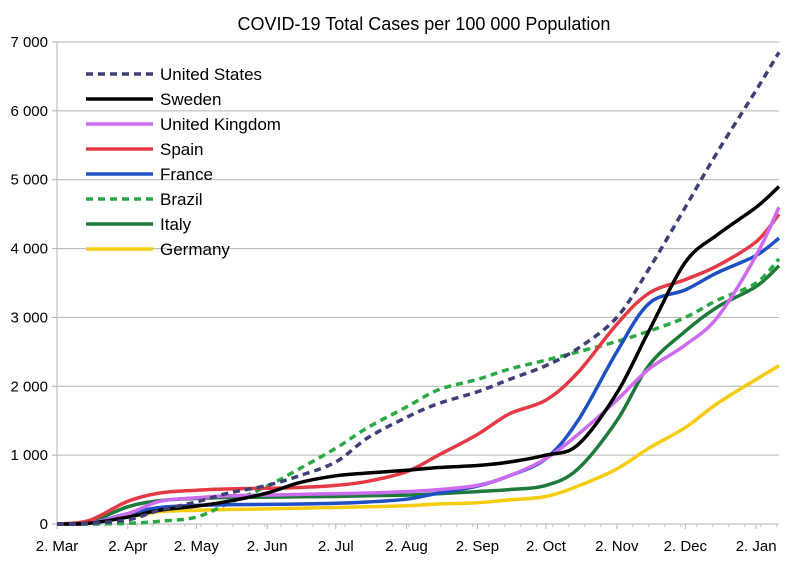  What do you see at coordinates (406, 546) in the screenshot?
I see `x-tick-label: 2. Aug` at bounding box center [406, 546].